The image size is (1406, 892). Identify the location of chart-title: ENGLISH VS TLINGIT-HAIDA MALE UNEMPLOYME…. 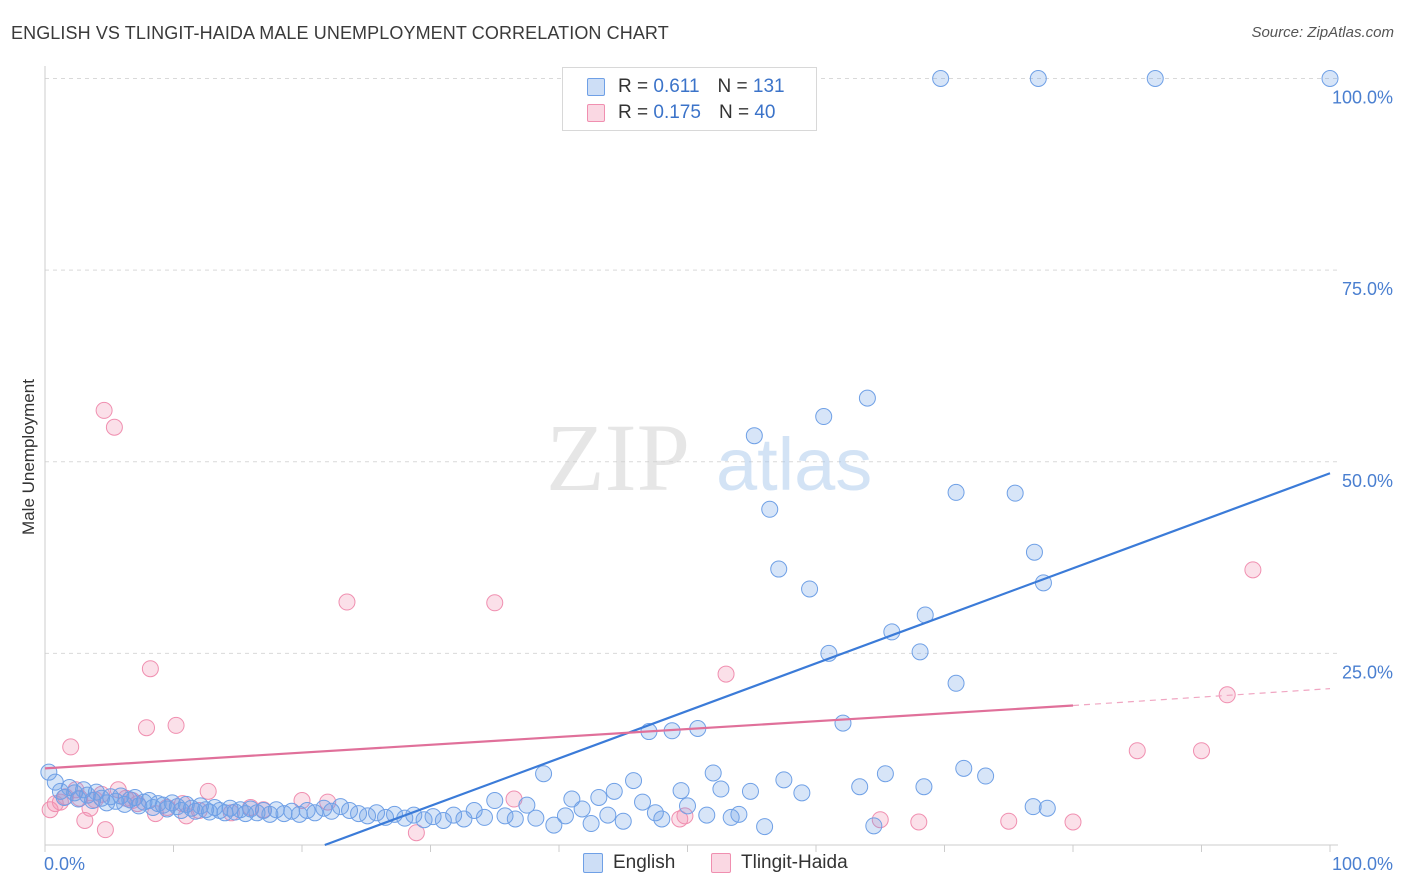
(340, 33).